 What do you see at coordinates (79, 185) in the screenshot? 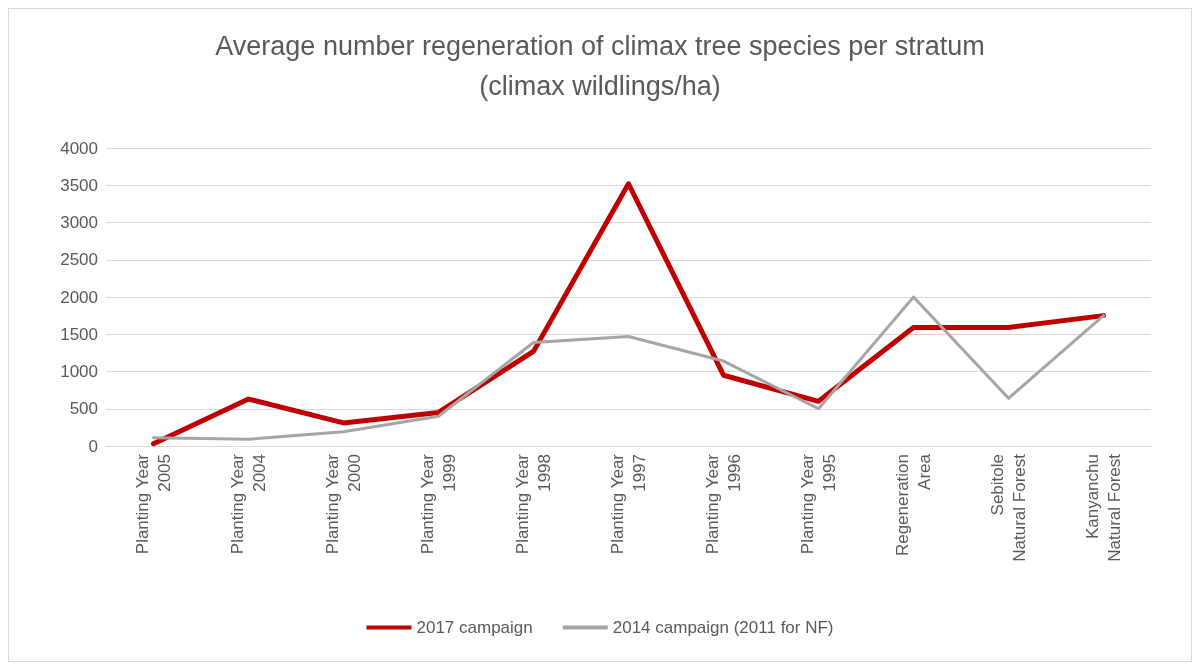
I see `y-tick-label: 3500` at bounding box center [79, 185].